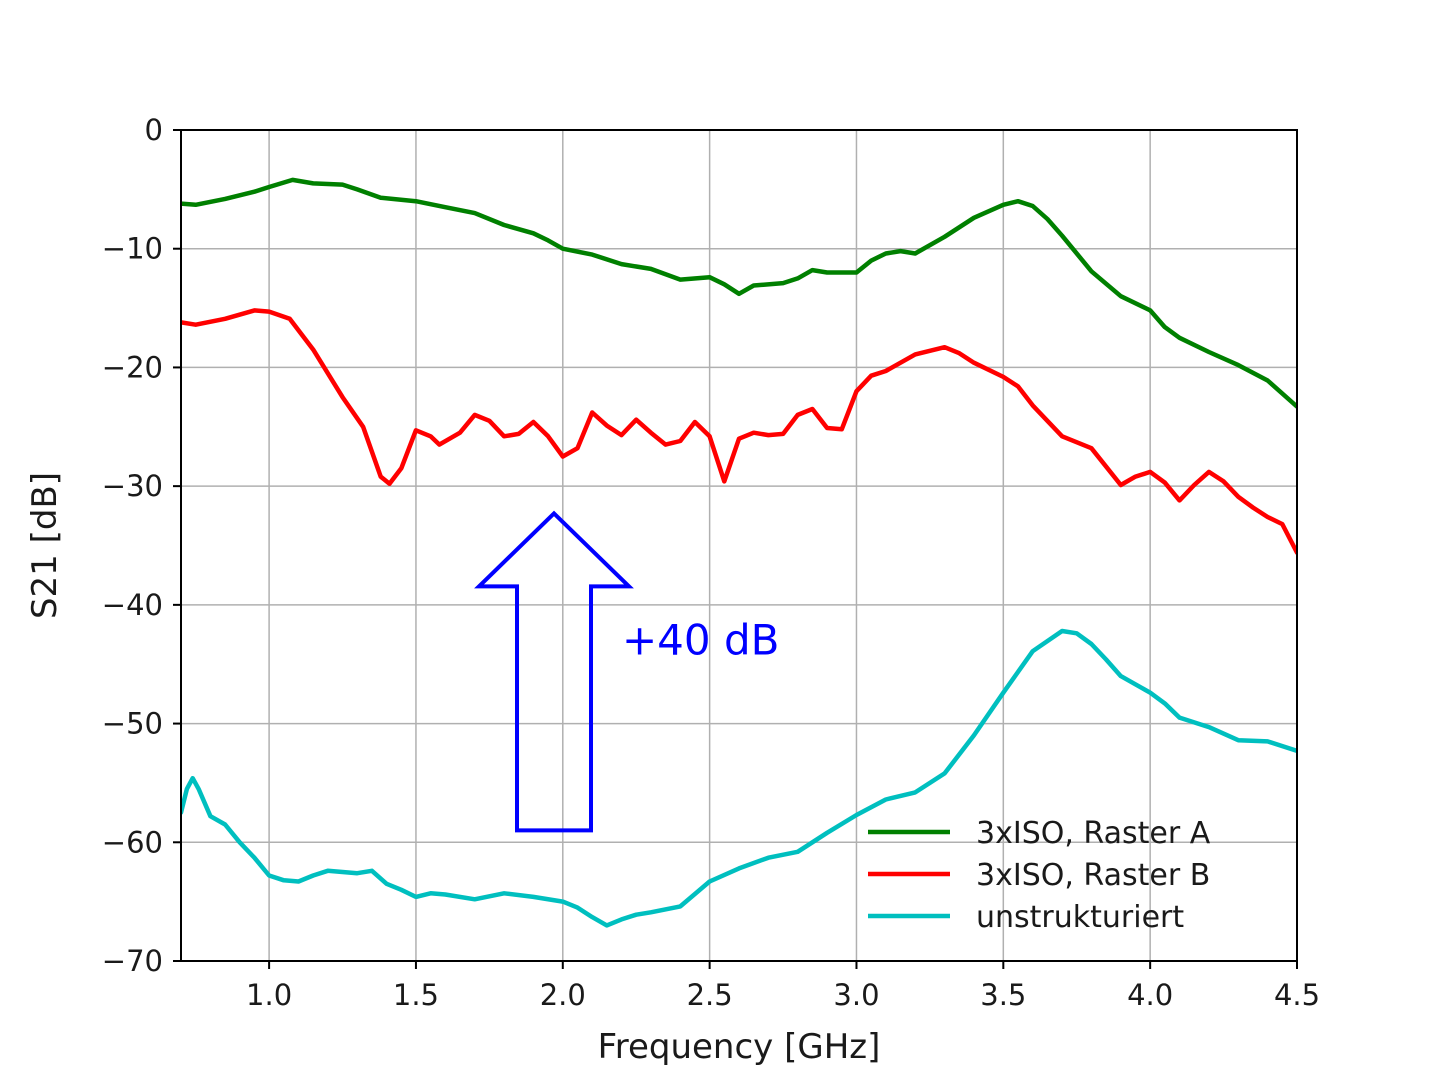  I want to click on x-tick-label: 1.0, so click(269, 995).